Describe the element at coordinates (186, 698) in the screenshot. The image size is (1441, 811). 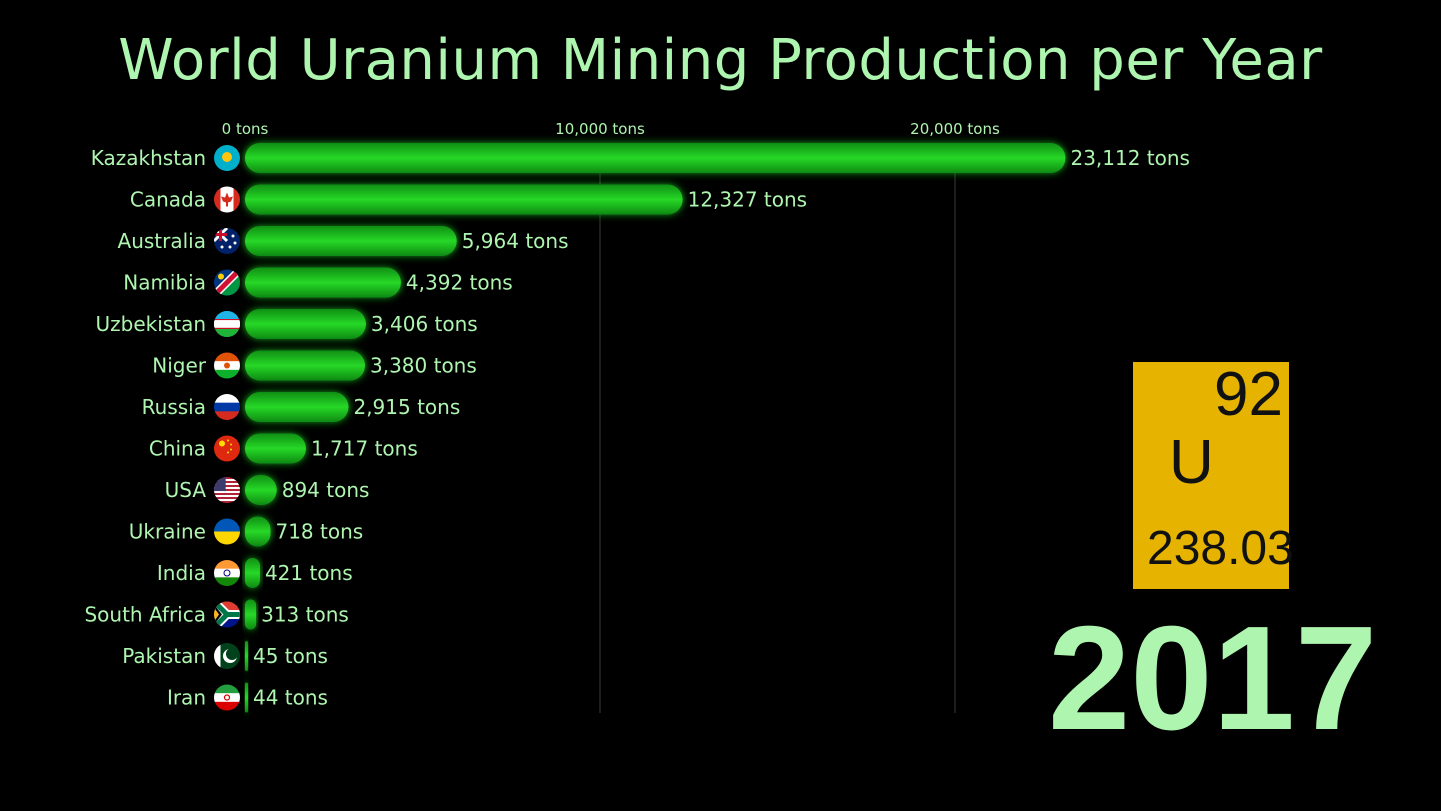
I see `category-label: Iran` at that location.